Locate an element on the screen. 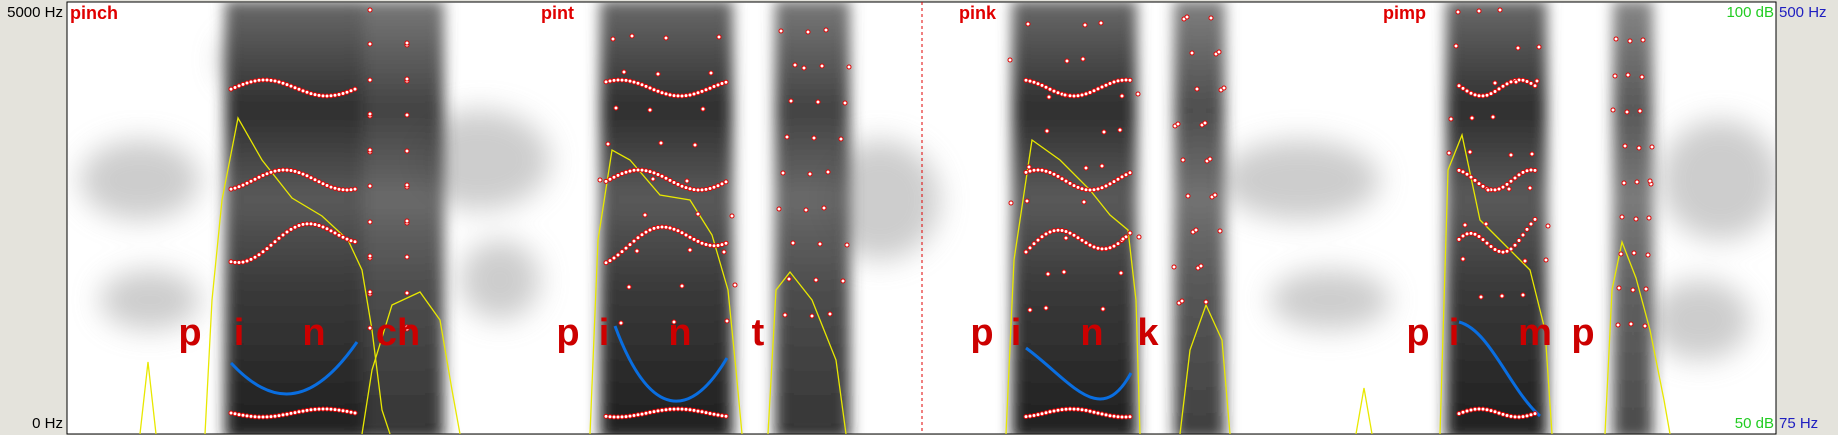  word-label: pinch is located at coordinates (94, 13).